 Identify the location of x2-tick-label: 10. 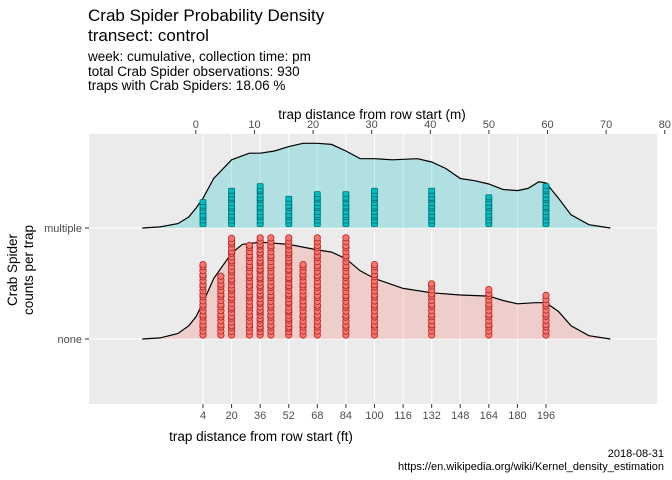
(254, 125).